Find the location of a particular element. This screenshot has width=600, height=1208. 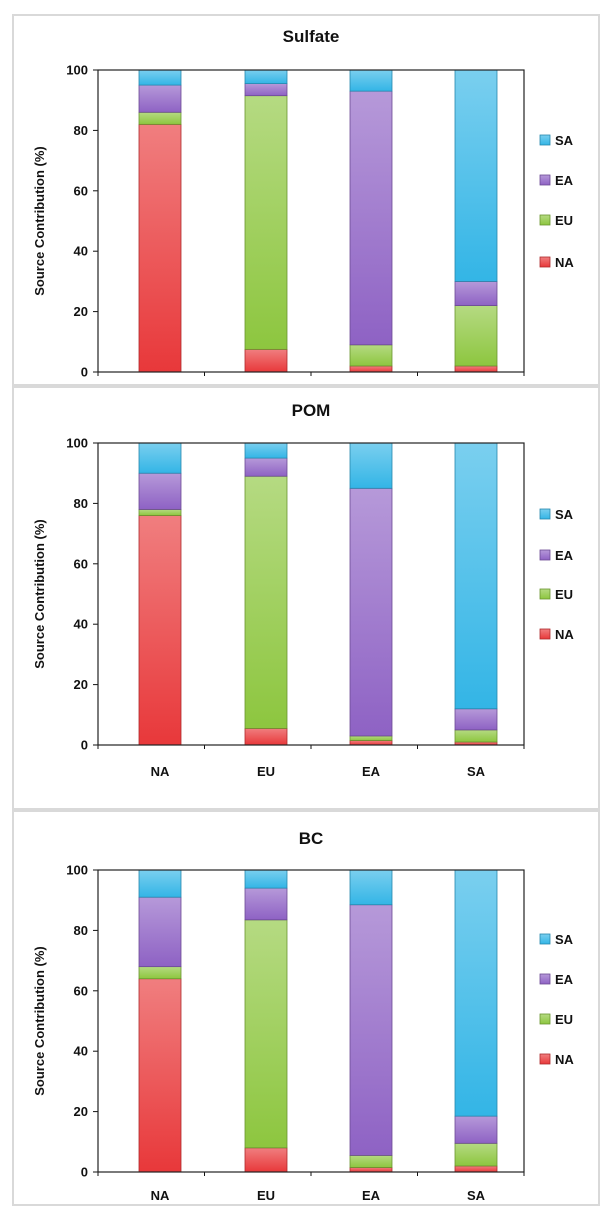

chart-title: POM is located at coordinates (311, 410).